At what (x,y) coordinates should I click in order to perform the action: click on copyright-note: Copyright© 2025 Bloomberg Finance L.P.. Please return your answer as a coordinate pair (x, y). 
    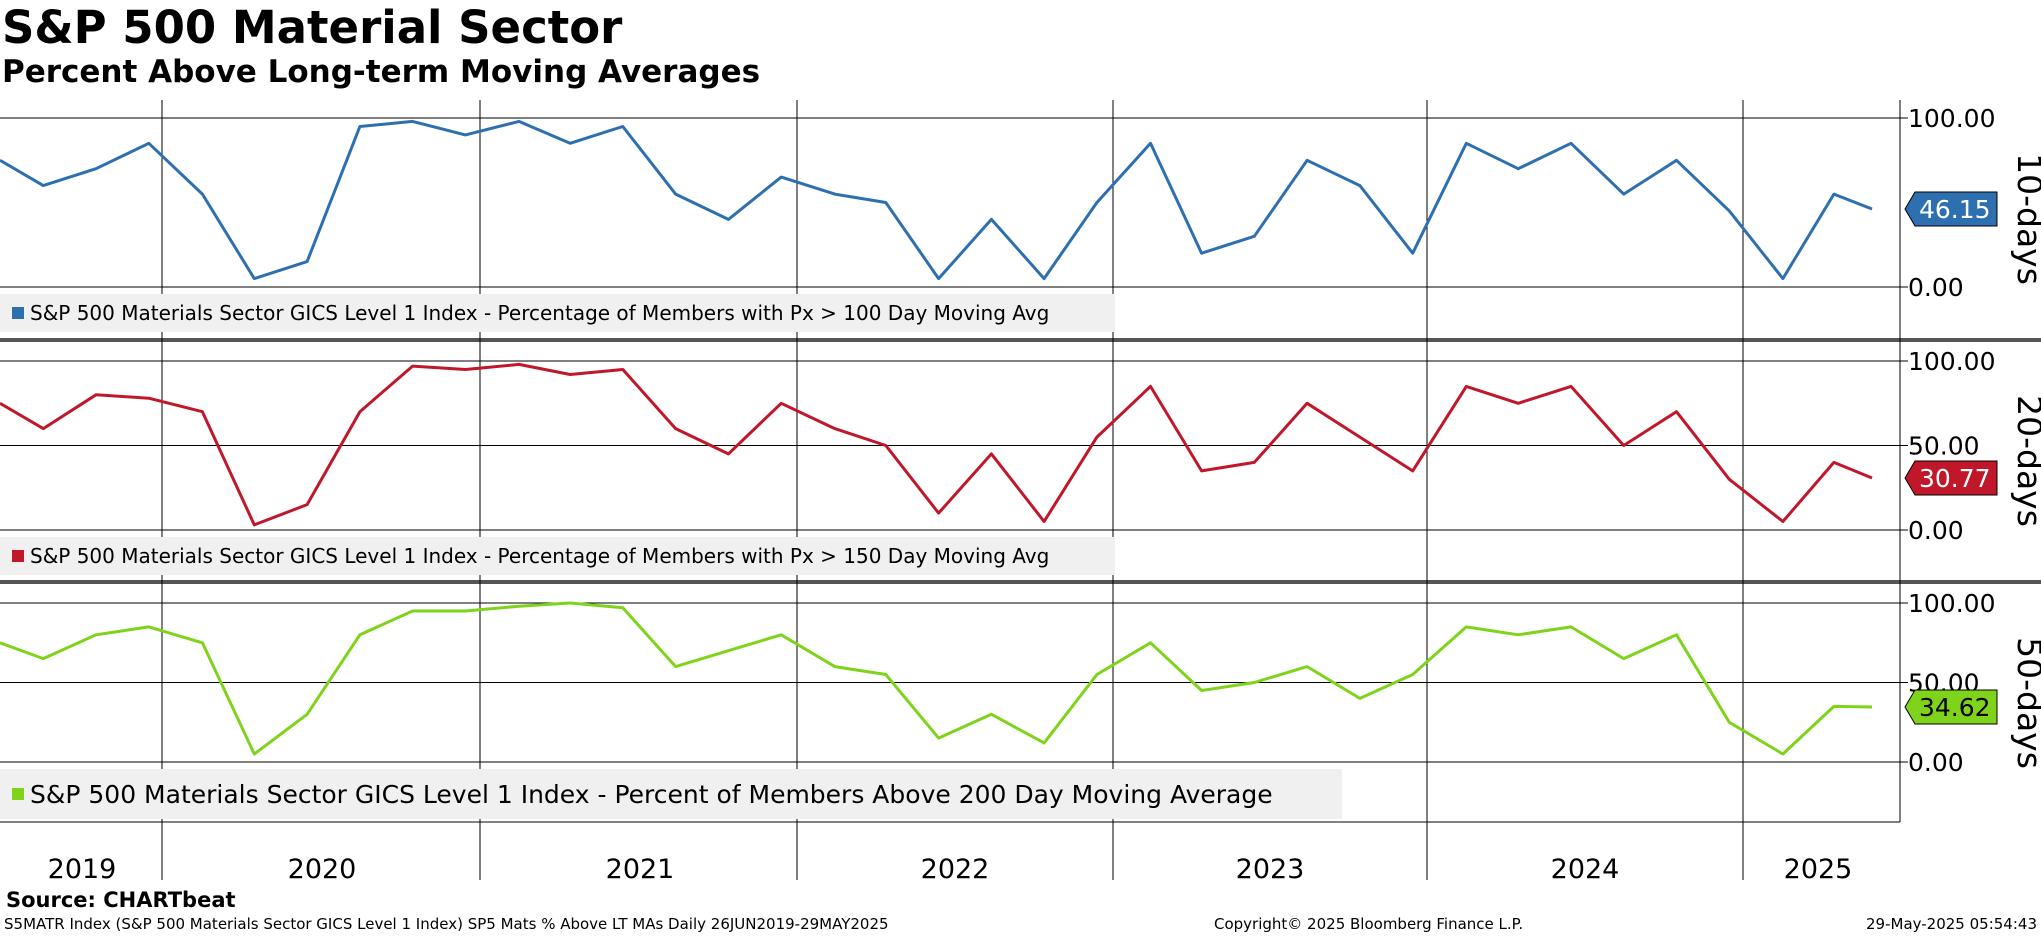
    Looking at the image, I should click on (1369, 924).